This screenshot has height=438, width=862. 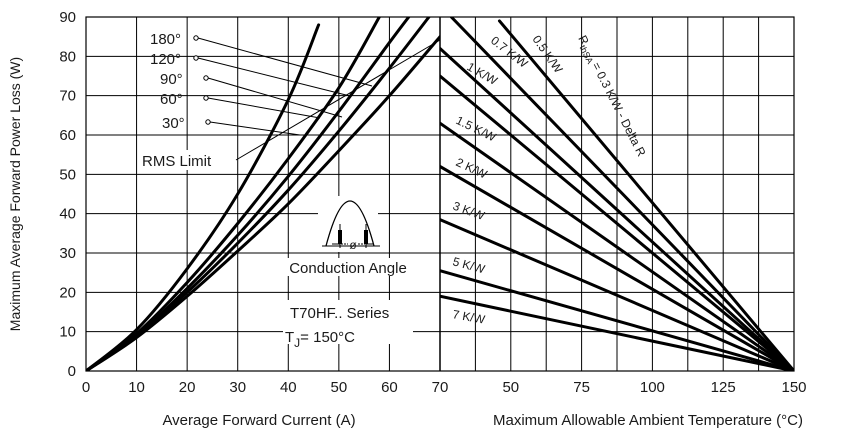 I want to click on x-tick-label-right: 50, so click(x=510, y=387).